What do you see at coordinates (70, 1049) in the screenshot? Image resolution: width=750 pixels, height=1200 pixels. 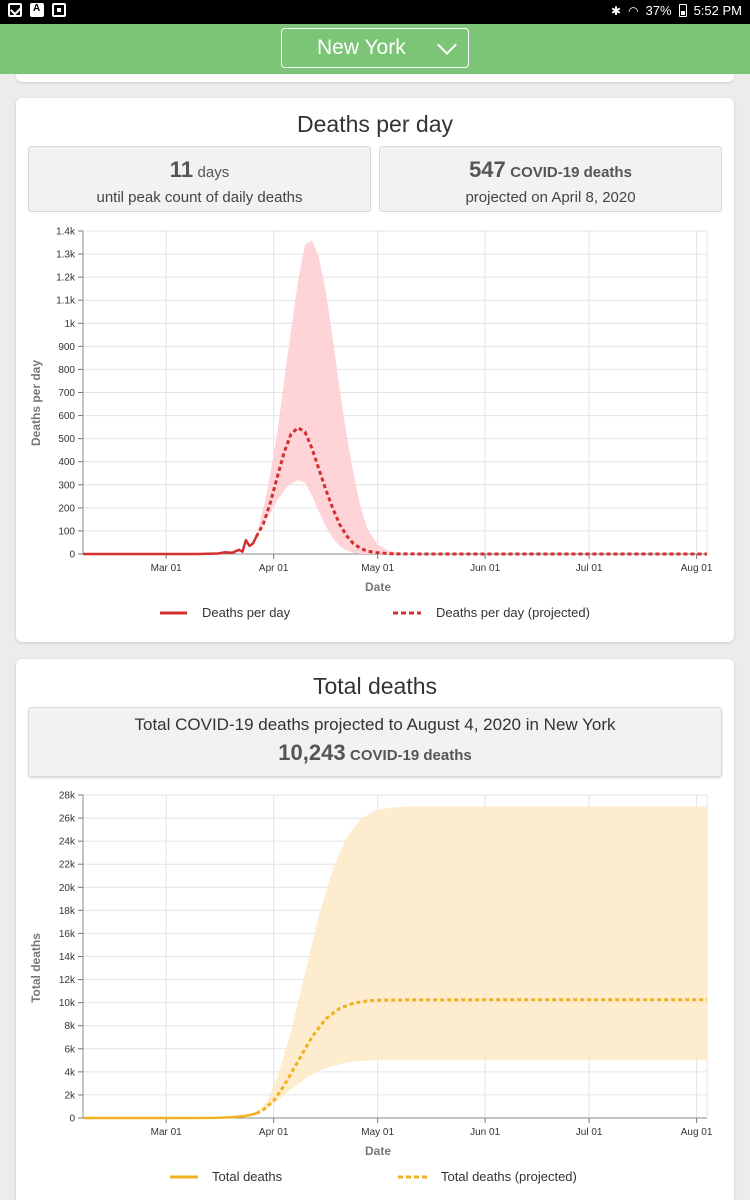 I see `y-tick-label: 6k` at bounding box center [70, 1049].